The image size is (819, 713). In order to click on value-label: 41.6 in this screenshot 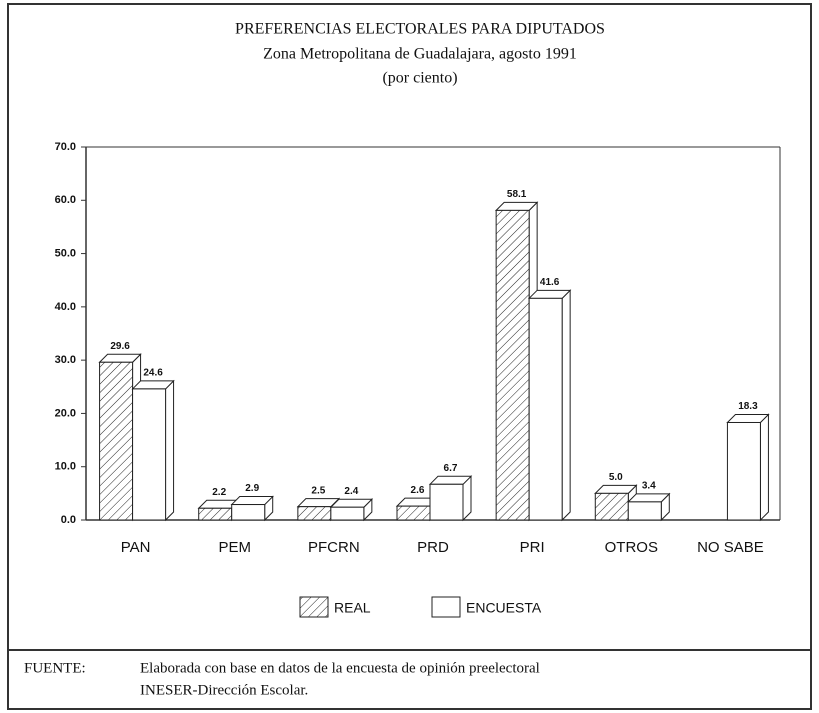, I will do `click(550, 282)`.